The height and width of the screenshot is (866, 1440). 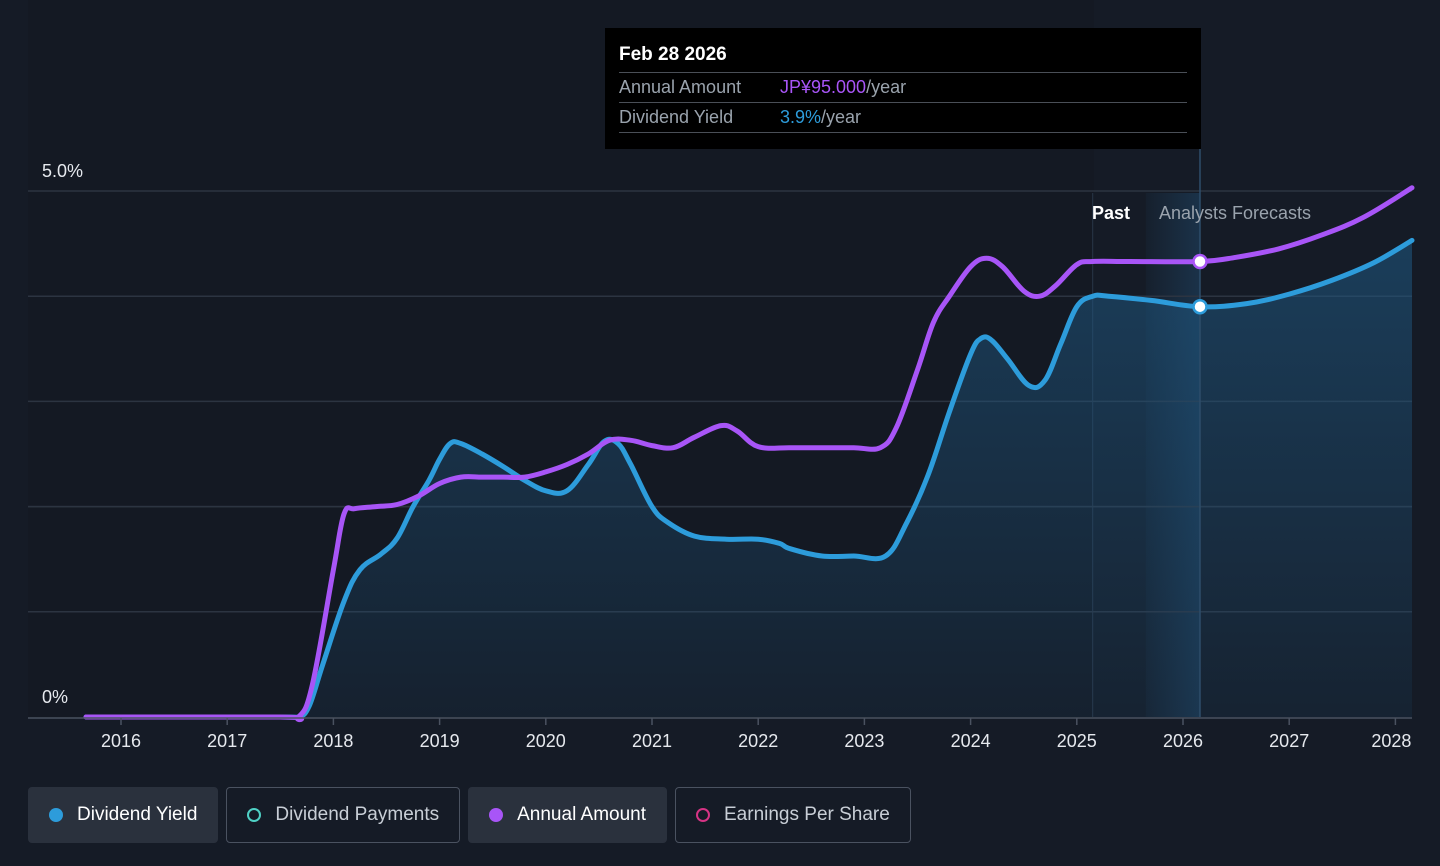 What do you see at coordinates (823, 87) in the screenshot?
I see `tooltip-value: JP¥95.000` at bounding box center [823, 87].